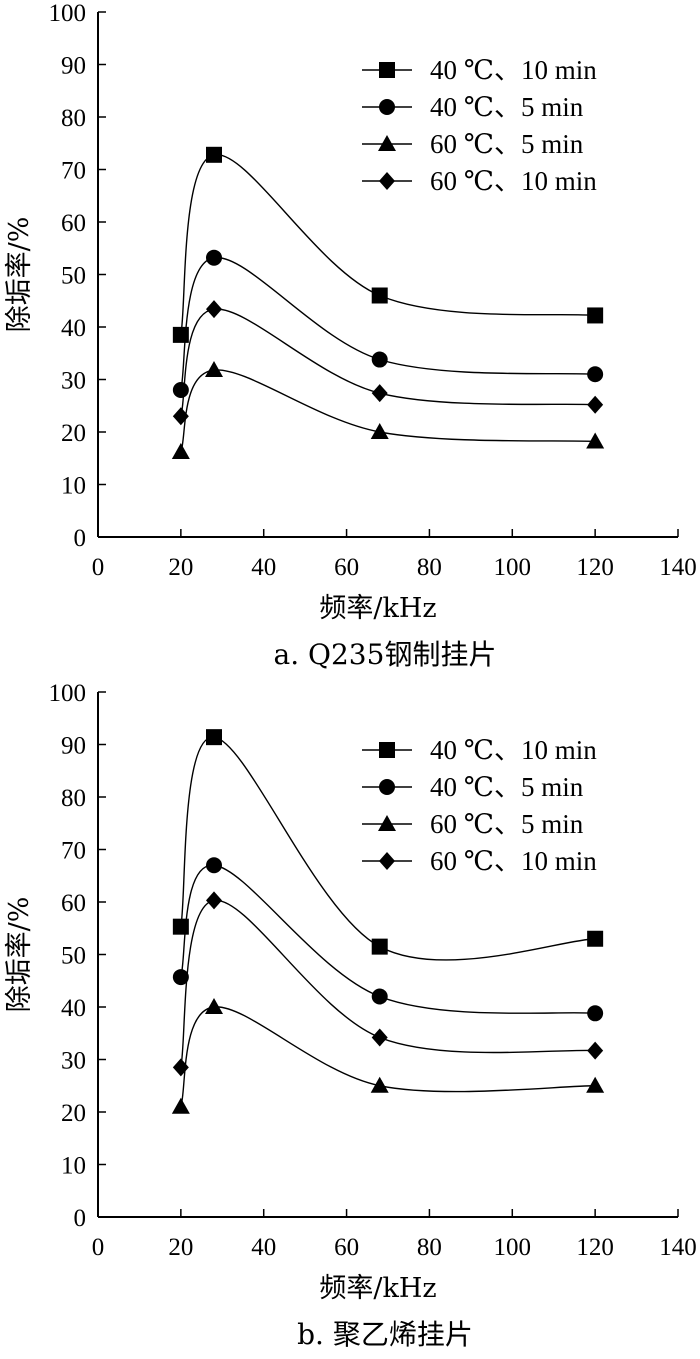 This screenshot has width=700, height=1359. I want to click on chart-a-y-axis-title: 除垢率/%, so click(19, 275).